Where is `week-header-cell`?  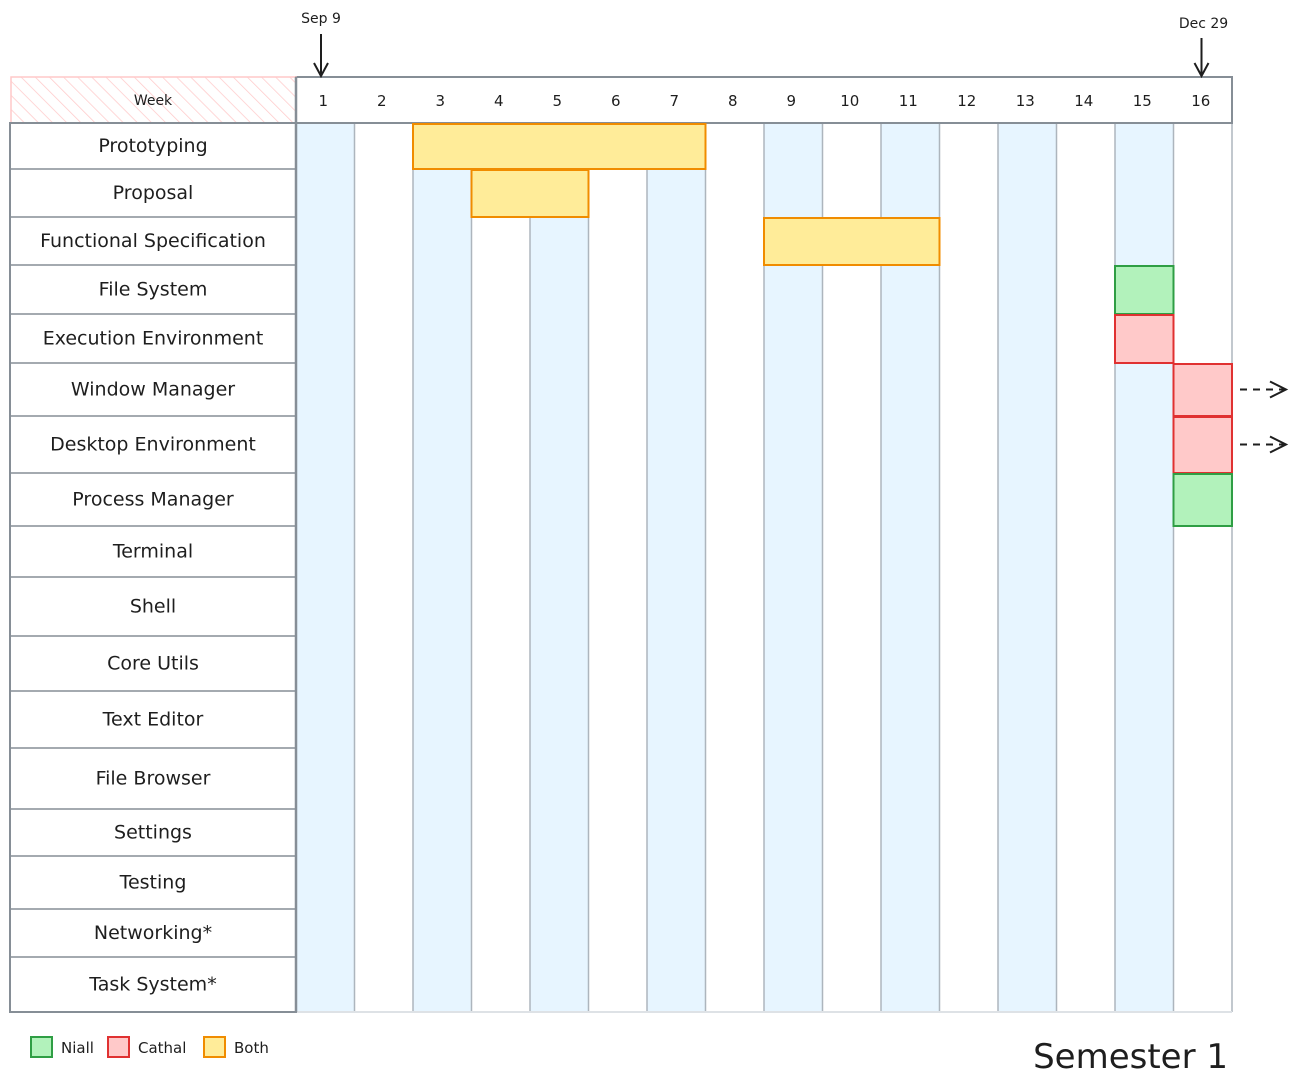
week-header-cell is located at coordinates (153, 100).